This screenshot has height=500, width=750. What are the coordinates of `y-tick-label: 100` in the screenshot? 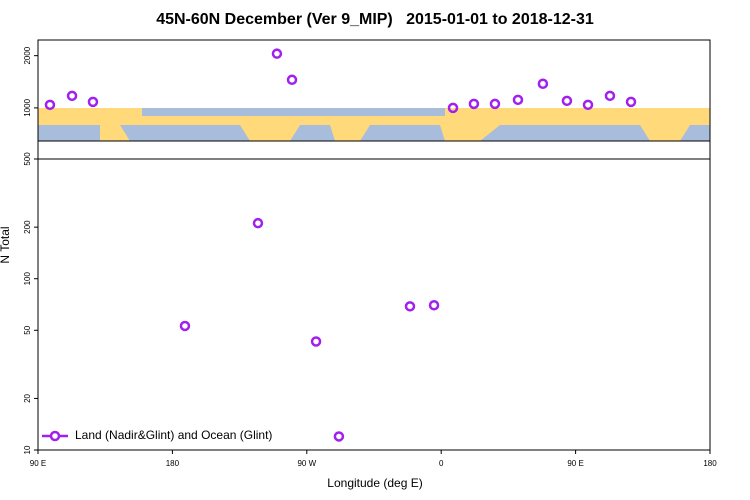 It's located at (27, 279).